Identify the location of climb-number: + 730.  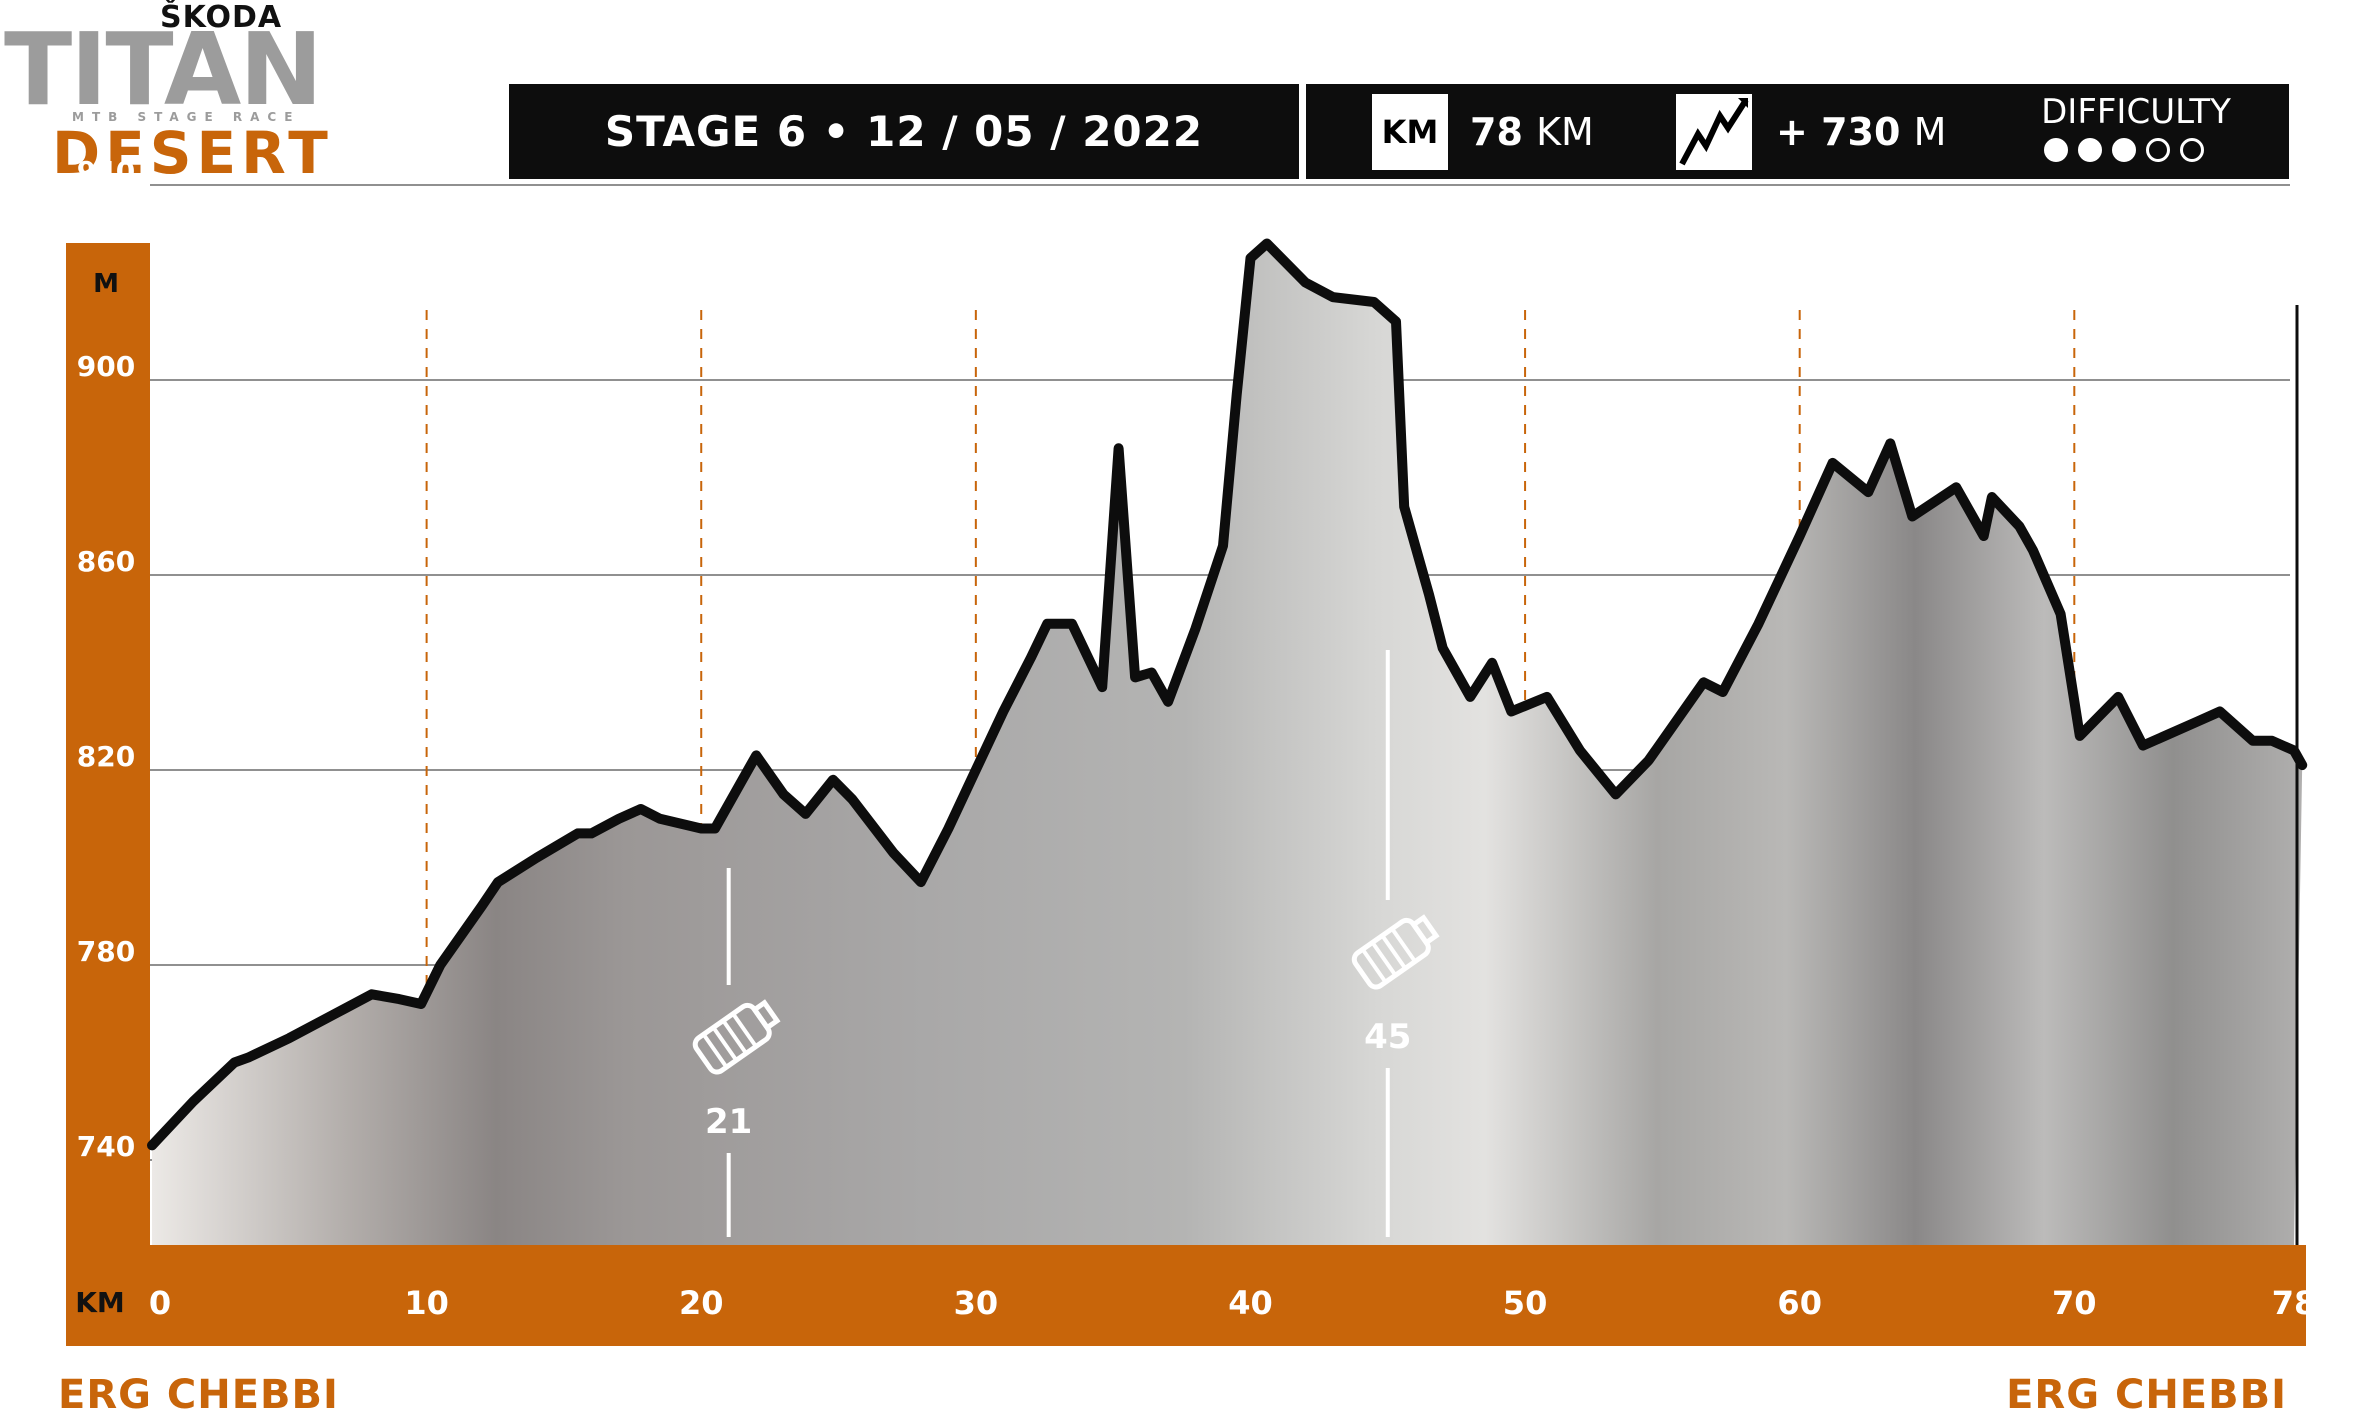
(1838, 132).